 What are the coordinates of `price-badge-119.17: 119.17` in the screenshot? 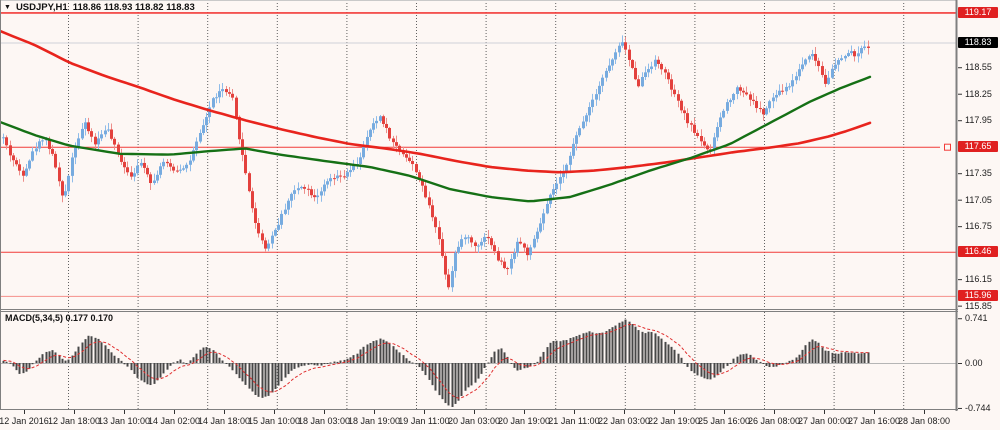 It's located at (978, 12).